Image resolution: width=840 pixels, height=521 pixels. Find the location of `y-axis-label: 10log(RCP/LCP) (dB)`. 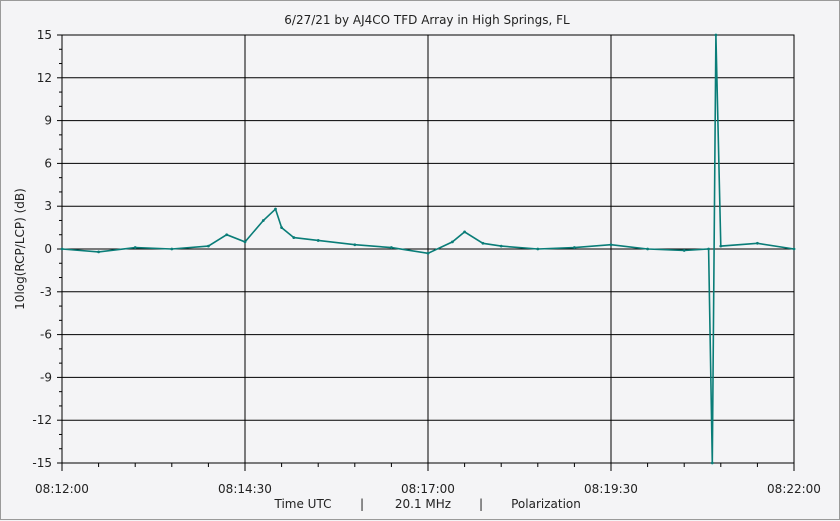

y-axis-label: 10log(RCP/LCP) (dB) is located at coordinates (20, 249).